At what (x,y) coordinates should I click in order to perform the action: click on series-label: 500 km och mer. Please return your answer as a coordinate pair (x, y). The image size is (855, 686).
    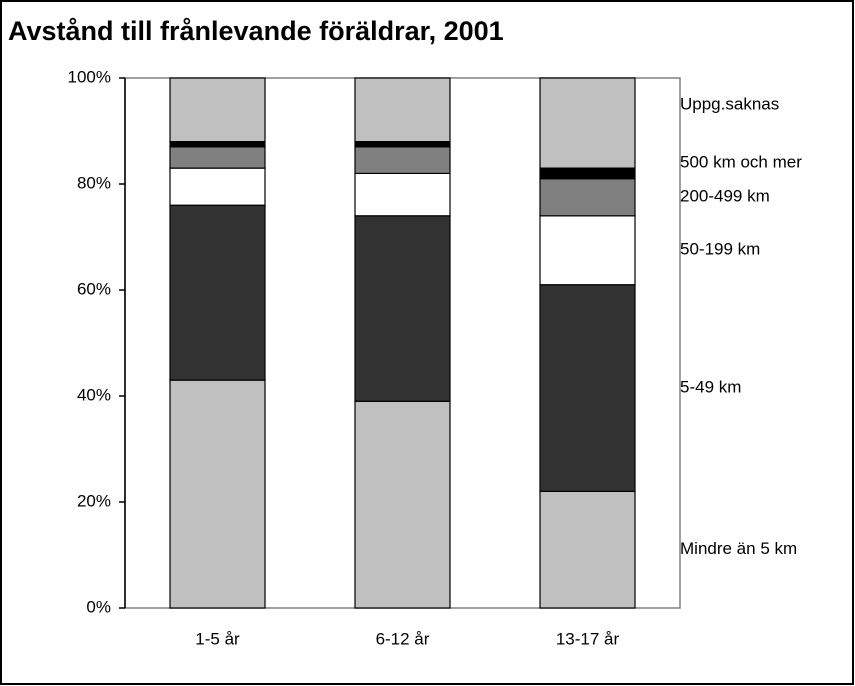
    Looking at the image, I should click on (741, 162).